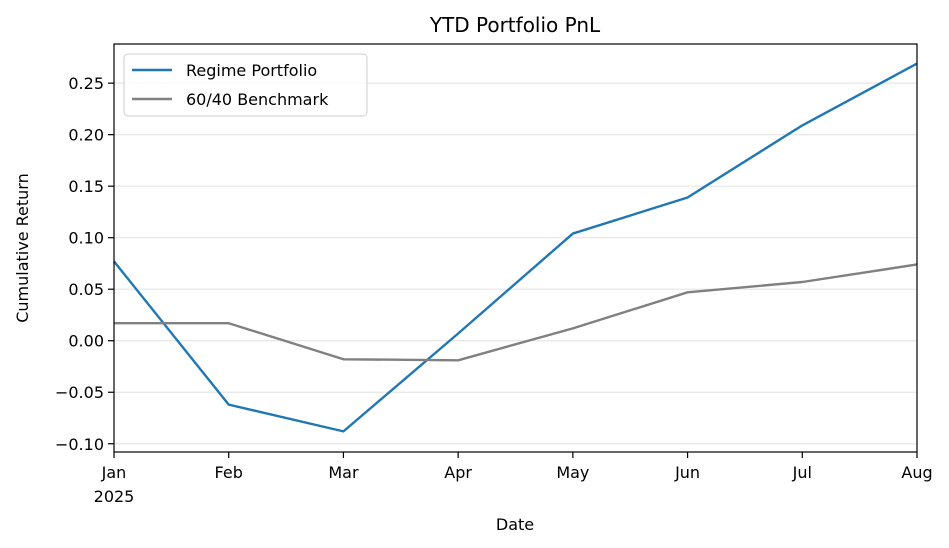 The height and width of the screenshot is (548, 949). Describe the element at coordinates (515, 25) in the screenshot. I see `chart-title: YTD Portfolio PnL` at that location.